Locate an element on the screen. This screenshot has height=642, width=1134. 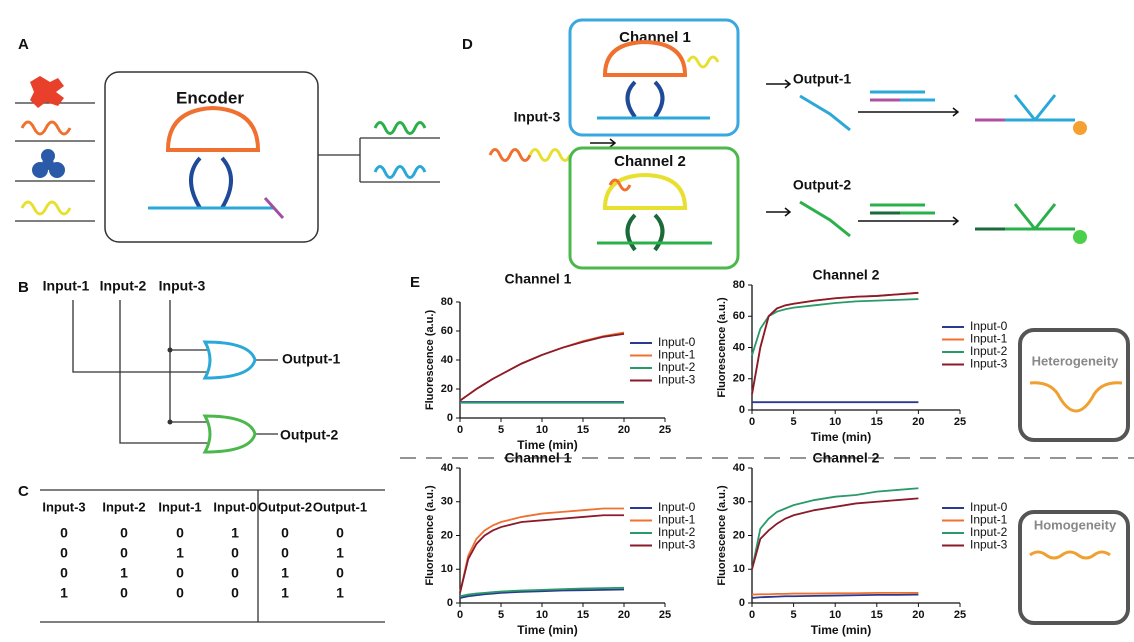
input-label: Input-2 is located at coordinates (123, 286).